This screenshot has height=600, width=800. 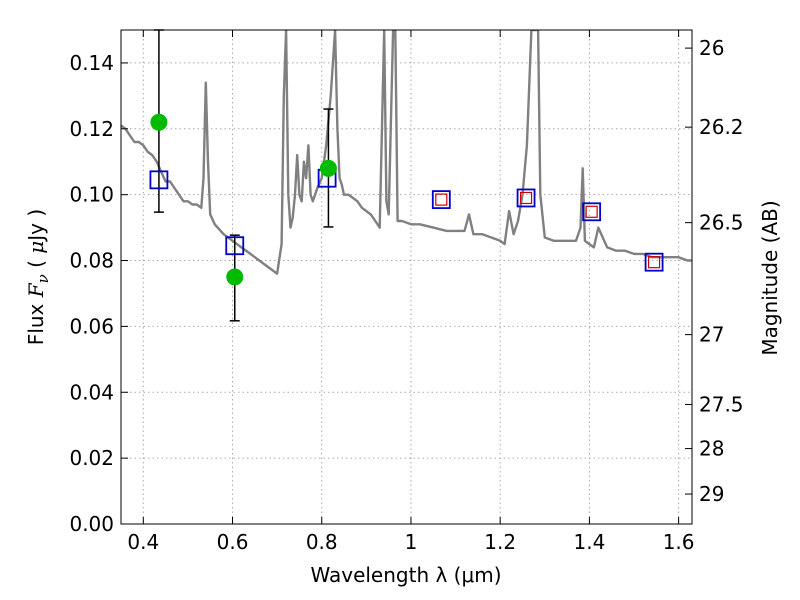 What do you see at coordinates (714, 271) in the screenshot?
I see `right-ticks: 26 26.2 26.5 27 27.5 28 29` at bounding box center [714, 271].